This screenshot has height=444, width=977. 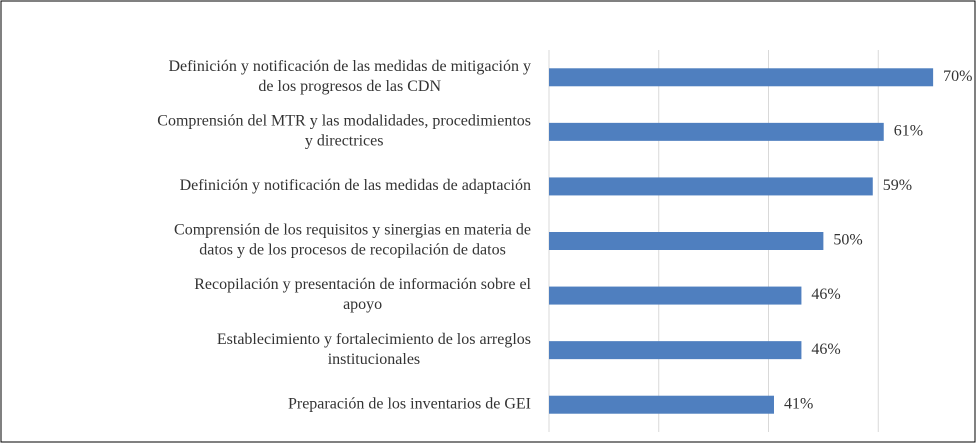 What do you see at coordinates (847, 240) in the screenshot?
I see `value-label: 50%` at bounding box center [847, 240].